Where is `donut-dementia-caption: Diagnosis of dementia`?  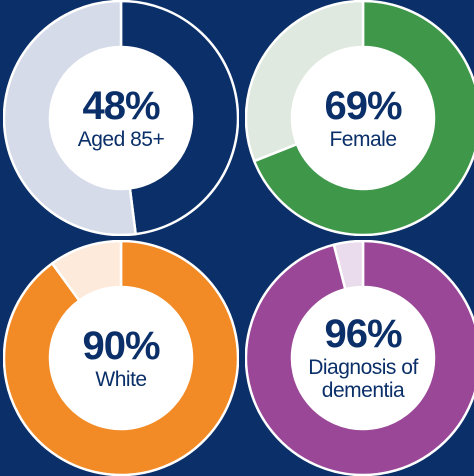
donut-dementia-caption: Diagnosis of dementia is located at coordinates (363, 379).